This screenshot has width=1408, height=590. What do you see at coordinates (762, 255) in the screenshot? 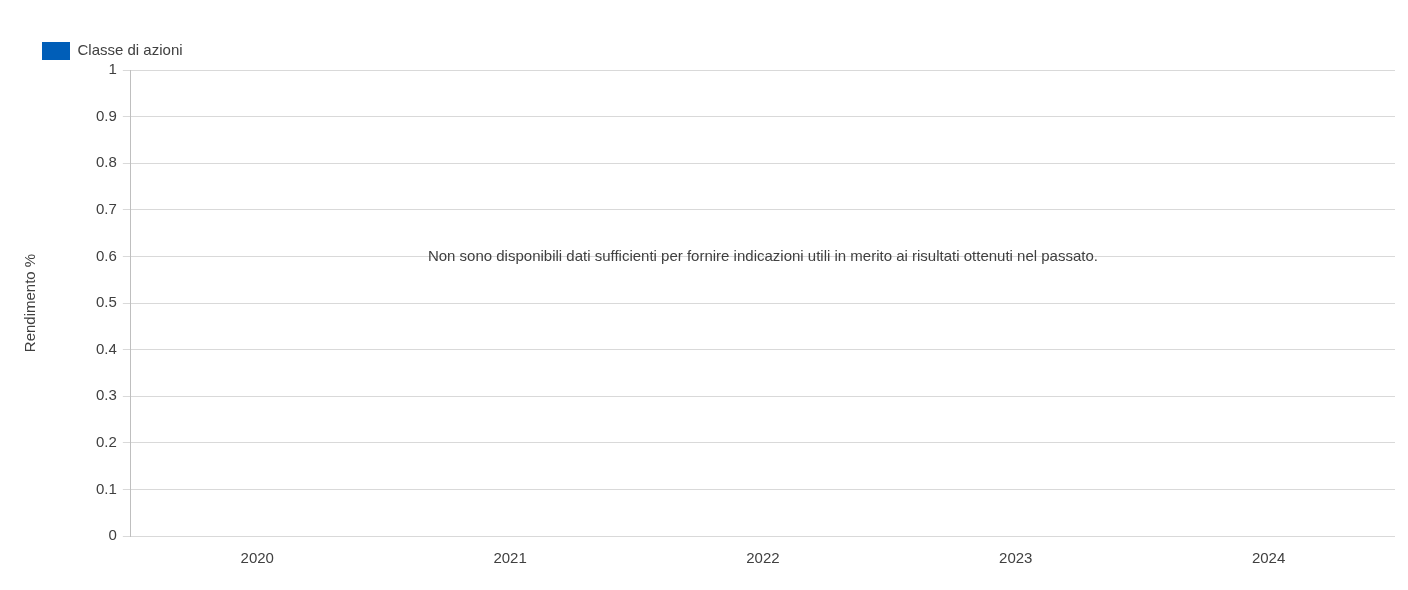
I see `annotation: Non sono disponibili dati sufficienti per fornire indicazioni utili in merito ai risultati ottenuti nel passato.` at bounding box center [762, 255].